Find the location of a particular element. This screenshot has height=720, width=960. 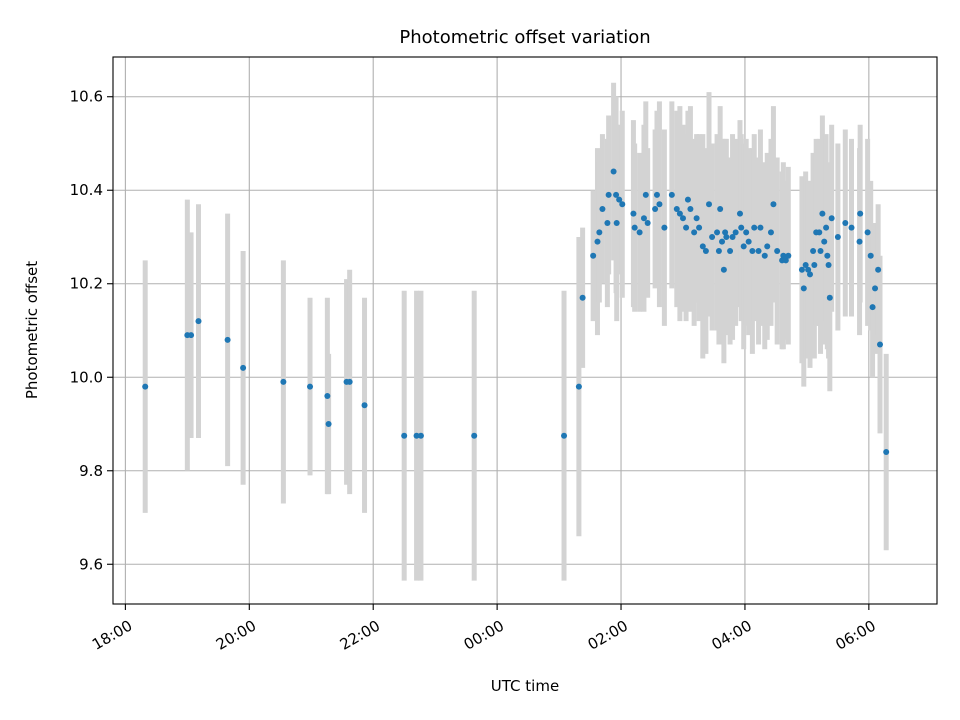

x-axis-label: UTC time is located at coordinates (525, 686).